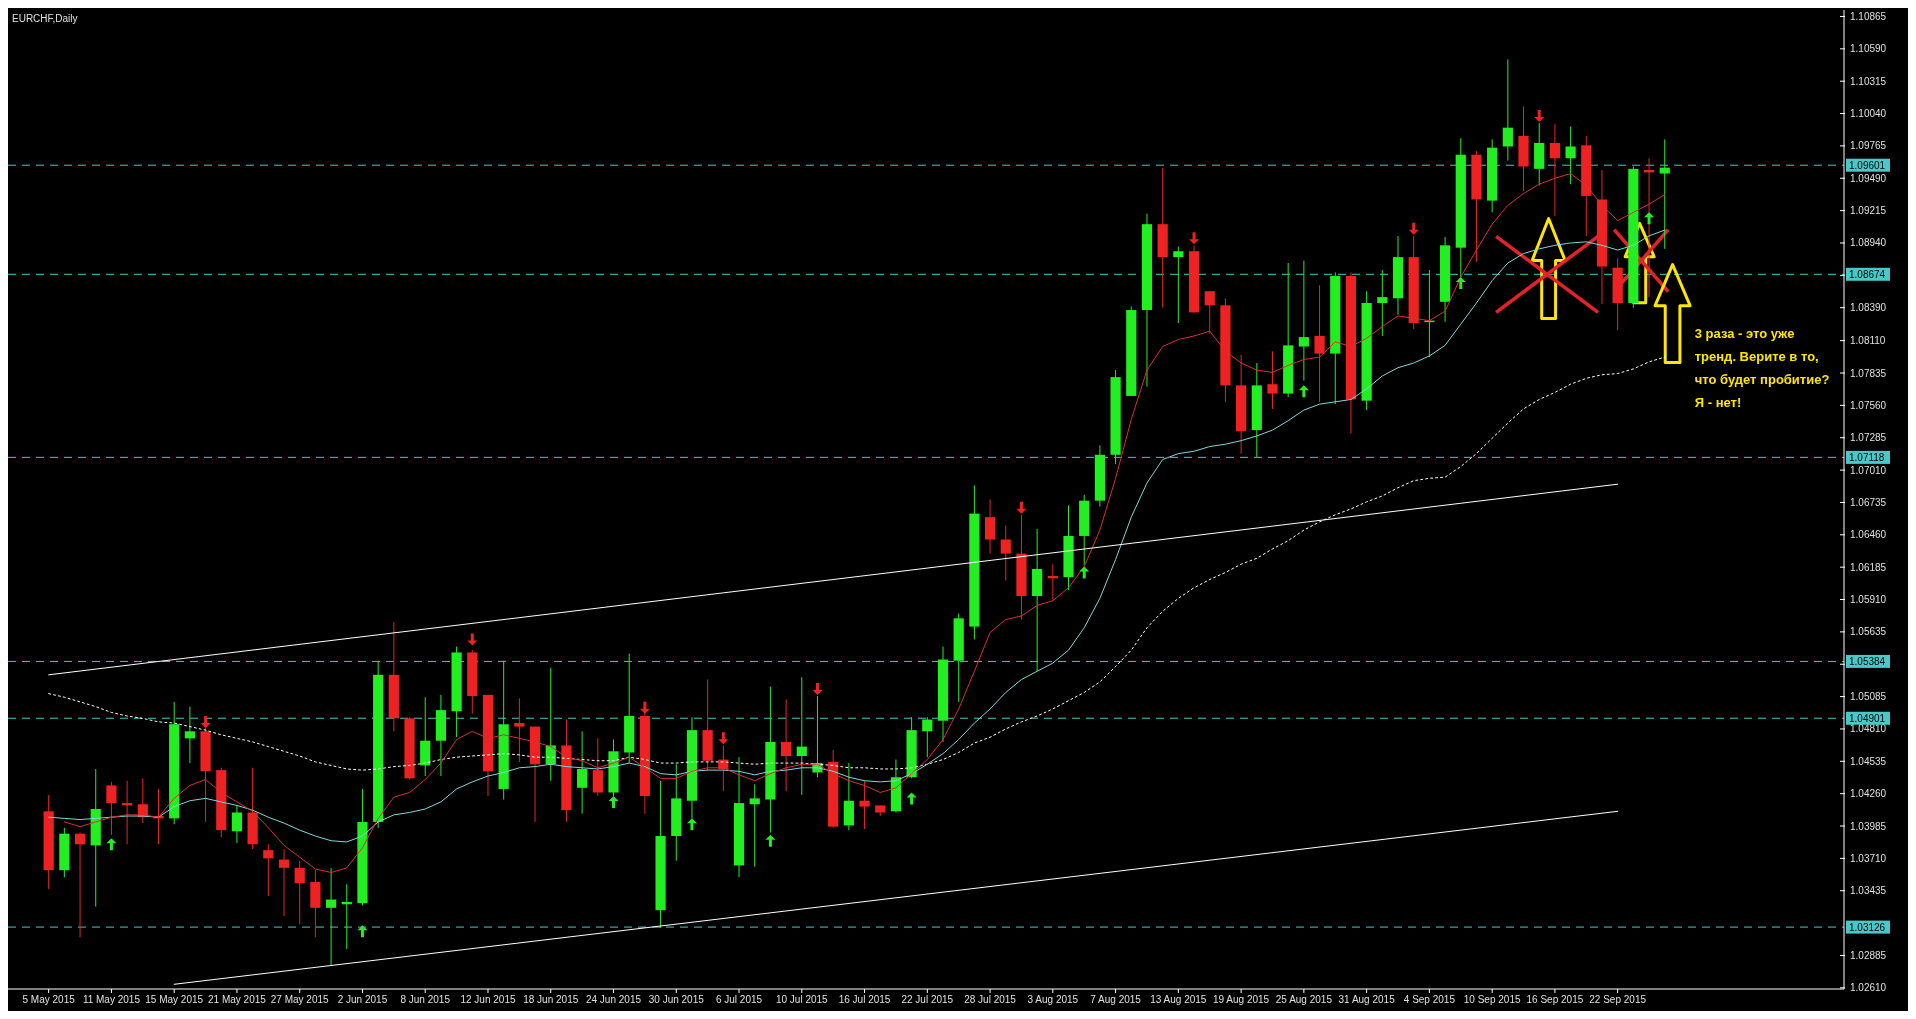 The image size is (1916, 1019). What do you see at coordinates (1868, 49) in the screenshot?
I see `y-tick-label: 1.10590` at bounding box center [1868, 49].